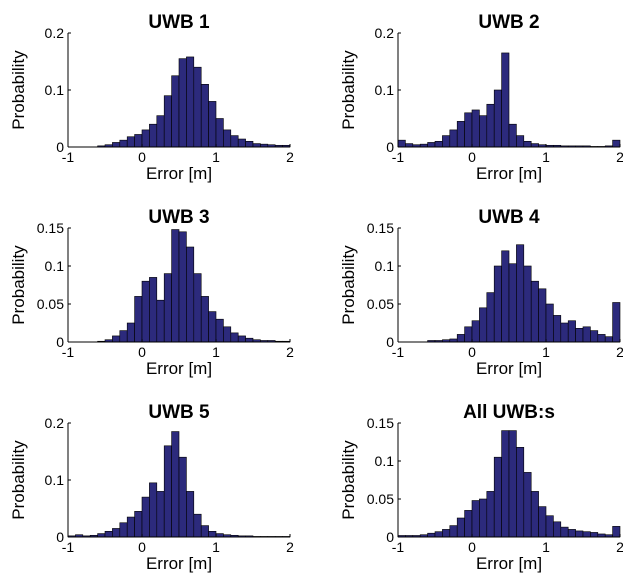 The width and height of the screenshot is (623, 586). I want to click on subplot-title: UWB 4, so click(509, 217).